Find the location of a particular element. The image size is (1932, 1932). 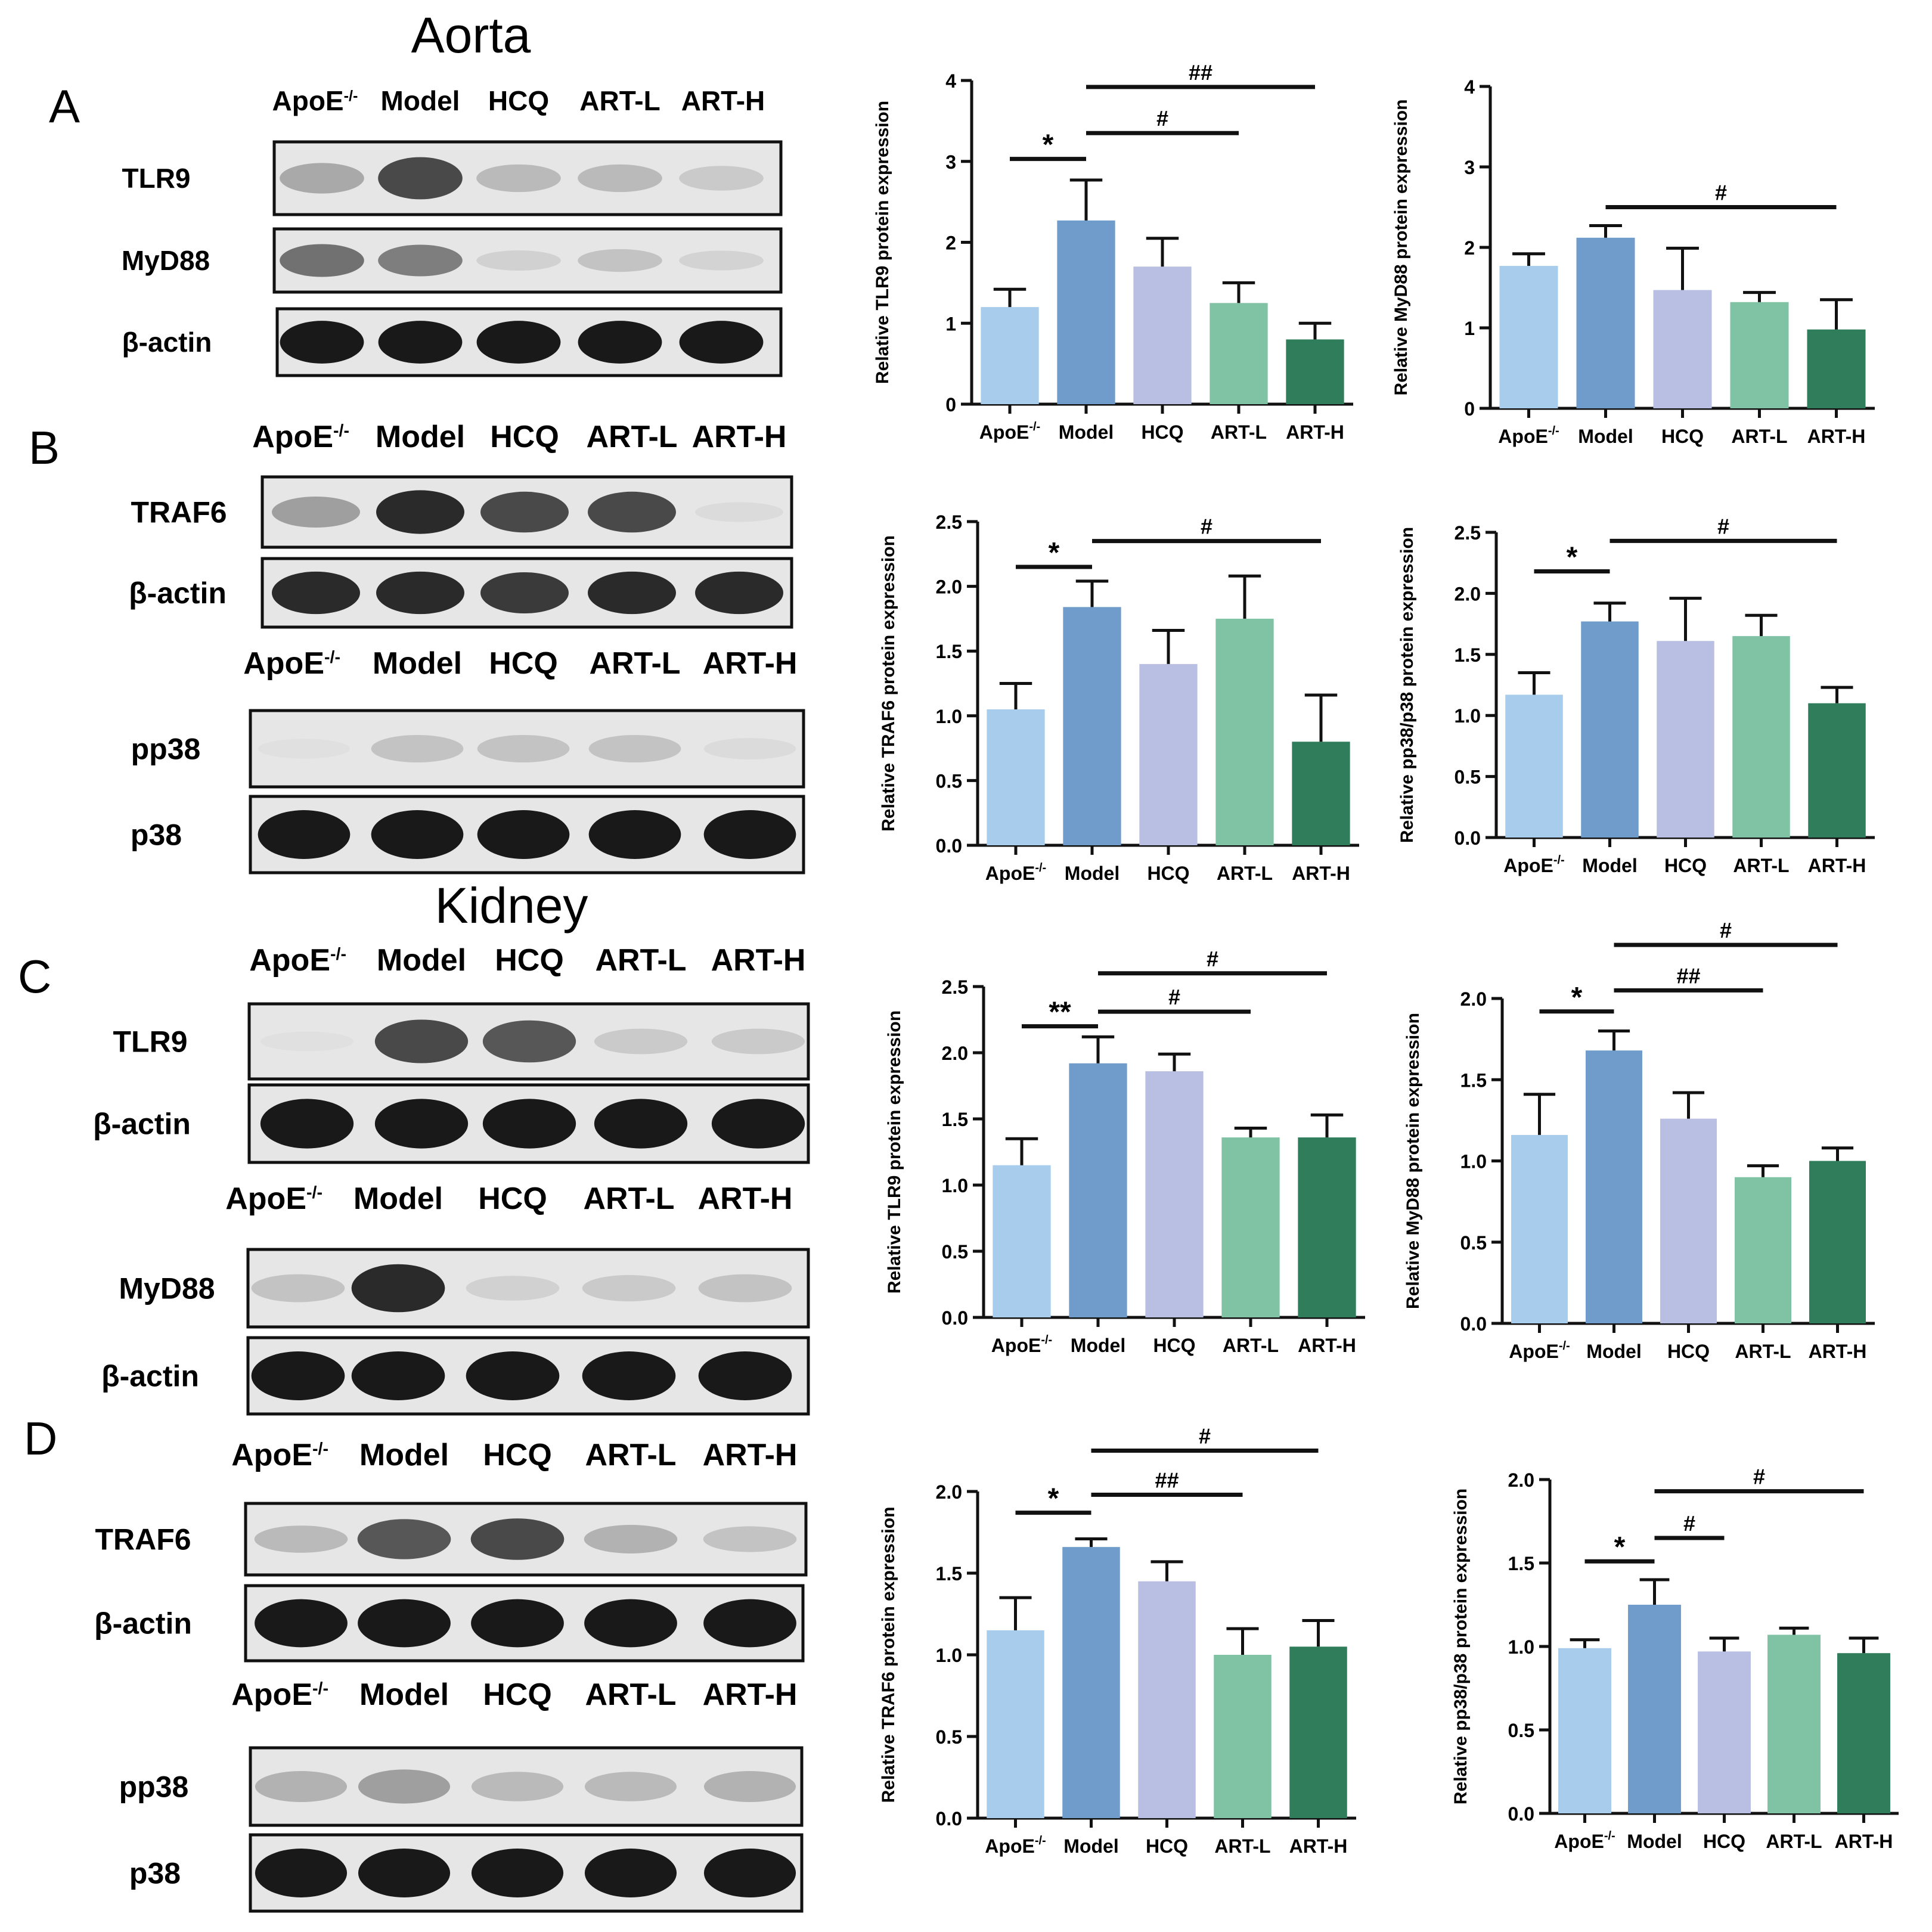

blot-b-p38: p38 is located at coordinates (468, 834).